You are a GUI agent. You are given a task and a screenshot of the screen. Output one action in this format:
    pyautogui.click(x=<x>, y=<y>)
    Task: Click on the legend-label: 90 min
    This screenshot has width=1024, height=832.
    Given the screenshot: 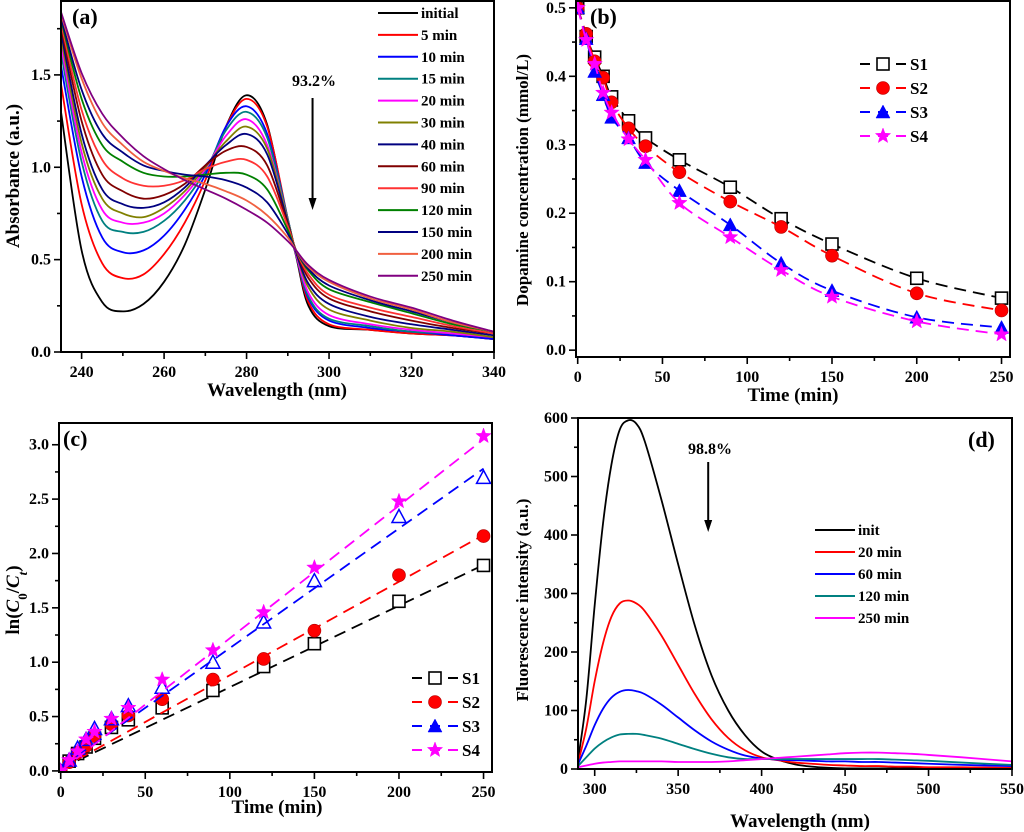 What is the action you would take?
    pyautogui.click(x=443, y=189)
    